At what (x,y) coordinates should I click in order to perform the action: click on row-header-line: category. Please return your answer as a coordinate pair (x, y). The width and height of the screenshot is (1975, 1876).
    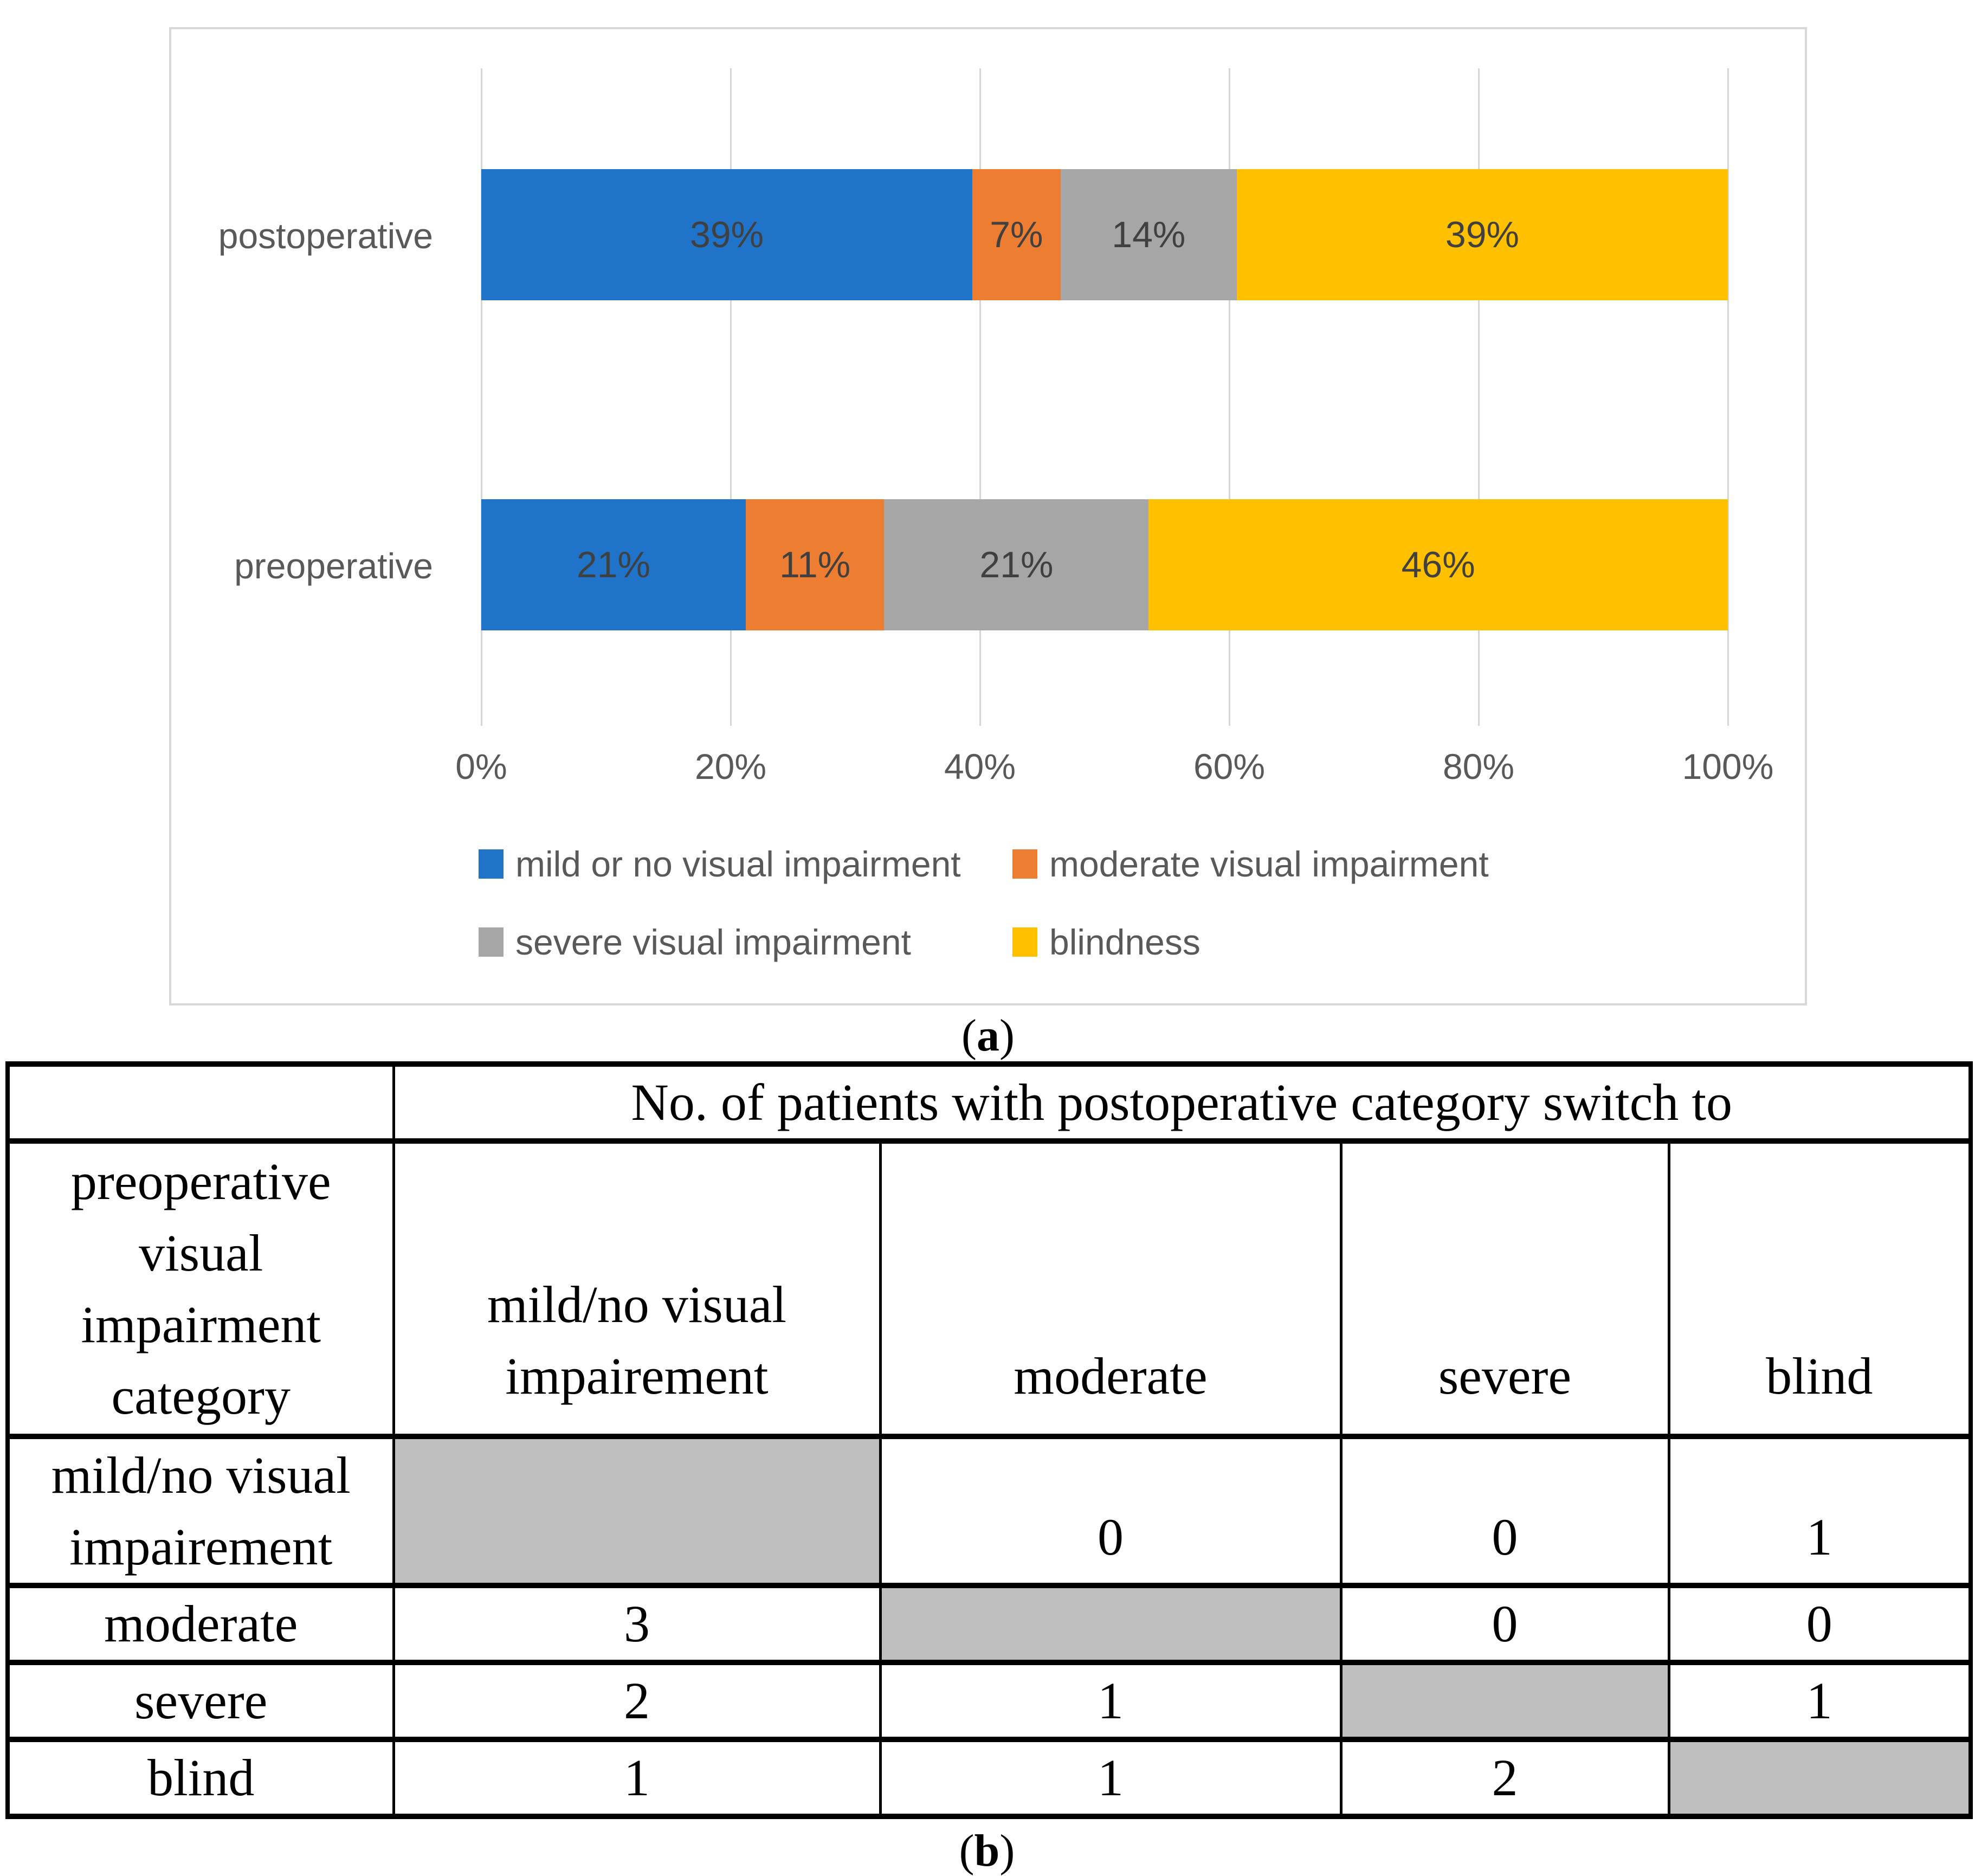
    Looking at the image, I should click on (201, 1395).